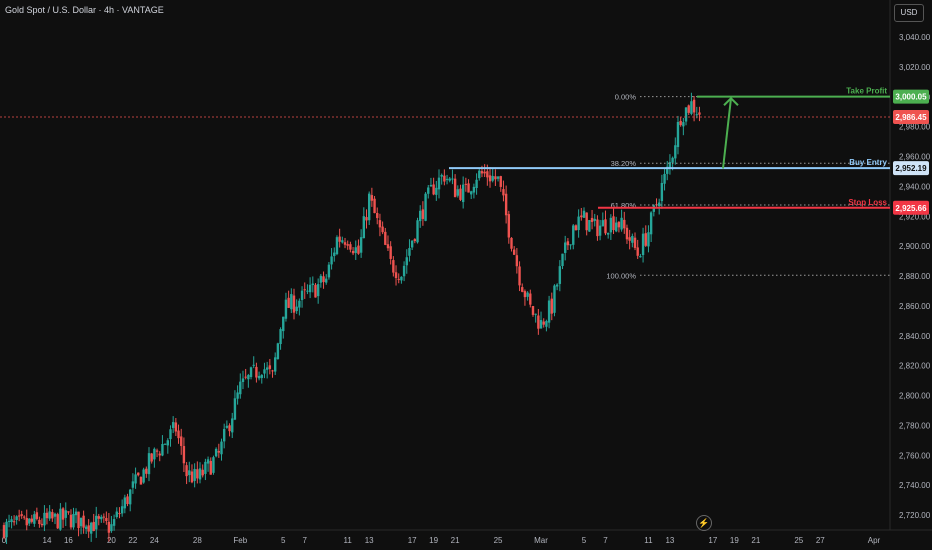 This screenshot has width=932, height=550. What do you see at coordinates (915, 67) in the screenshot?
I see `y-tick-label: 3,020.00` at bounding box center [915, 67].